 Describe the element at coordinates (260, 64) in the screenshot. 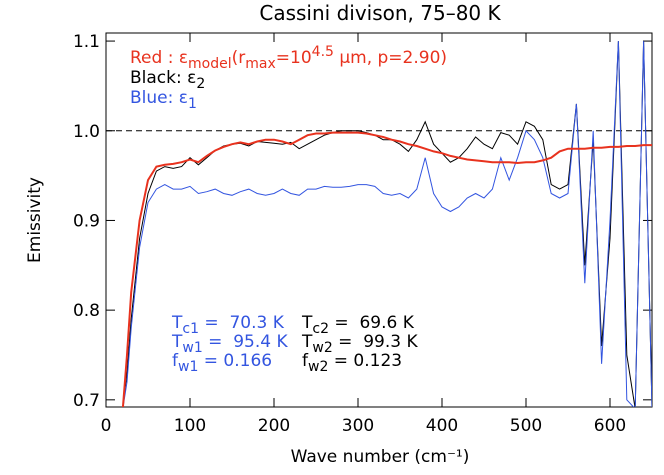

I see `legend-entry-part: max` at that location.